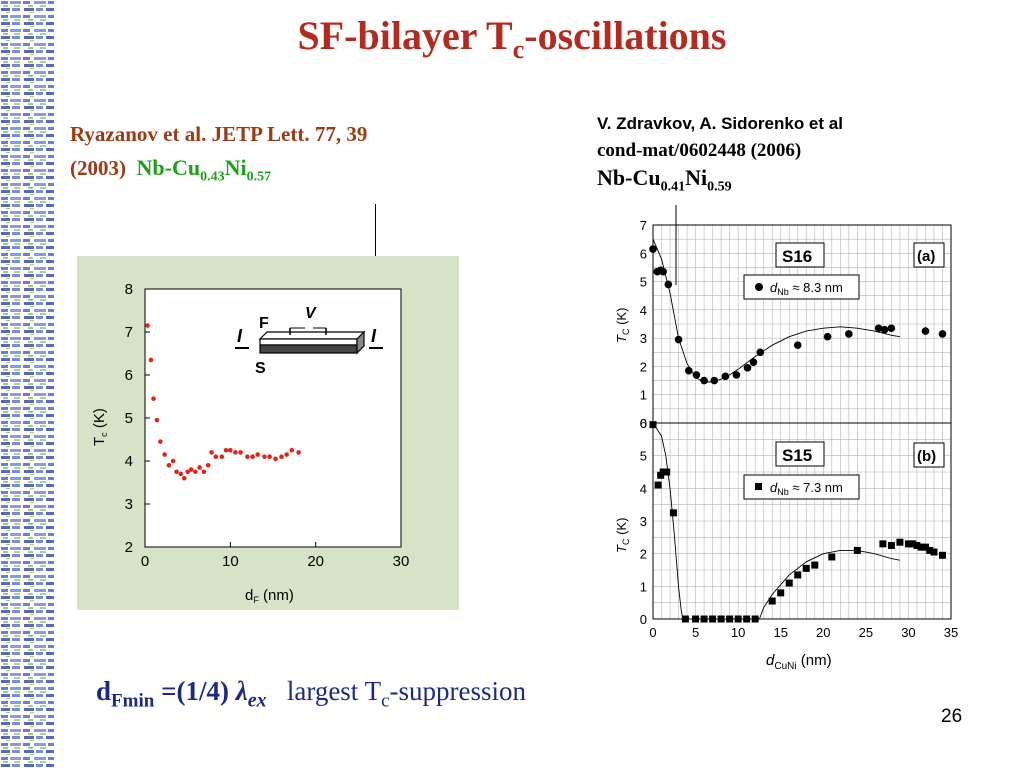 This screenshot has height=768, width=1024. I want to click on right-x-tick-label: 35, so click(951, 632).